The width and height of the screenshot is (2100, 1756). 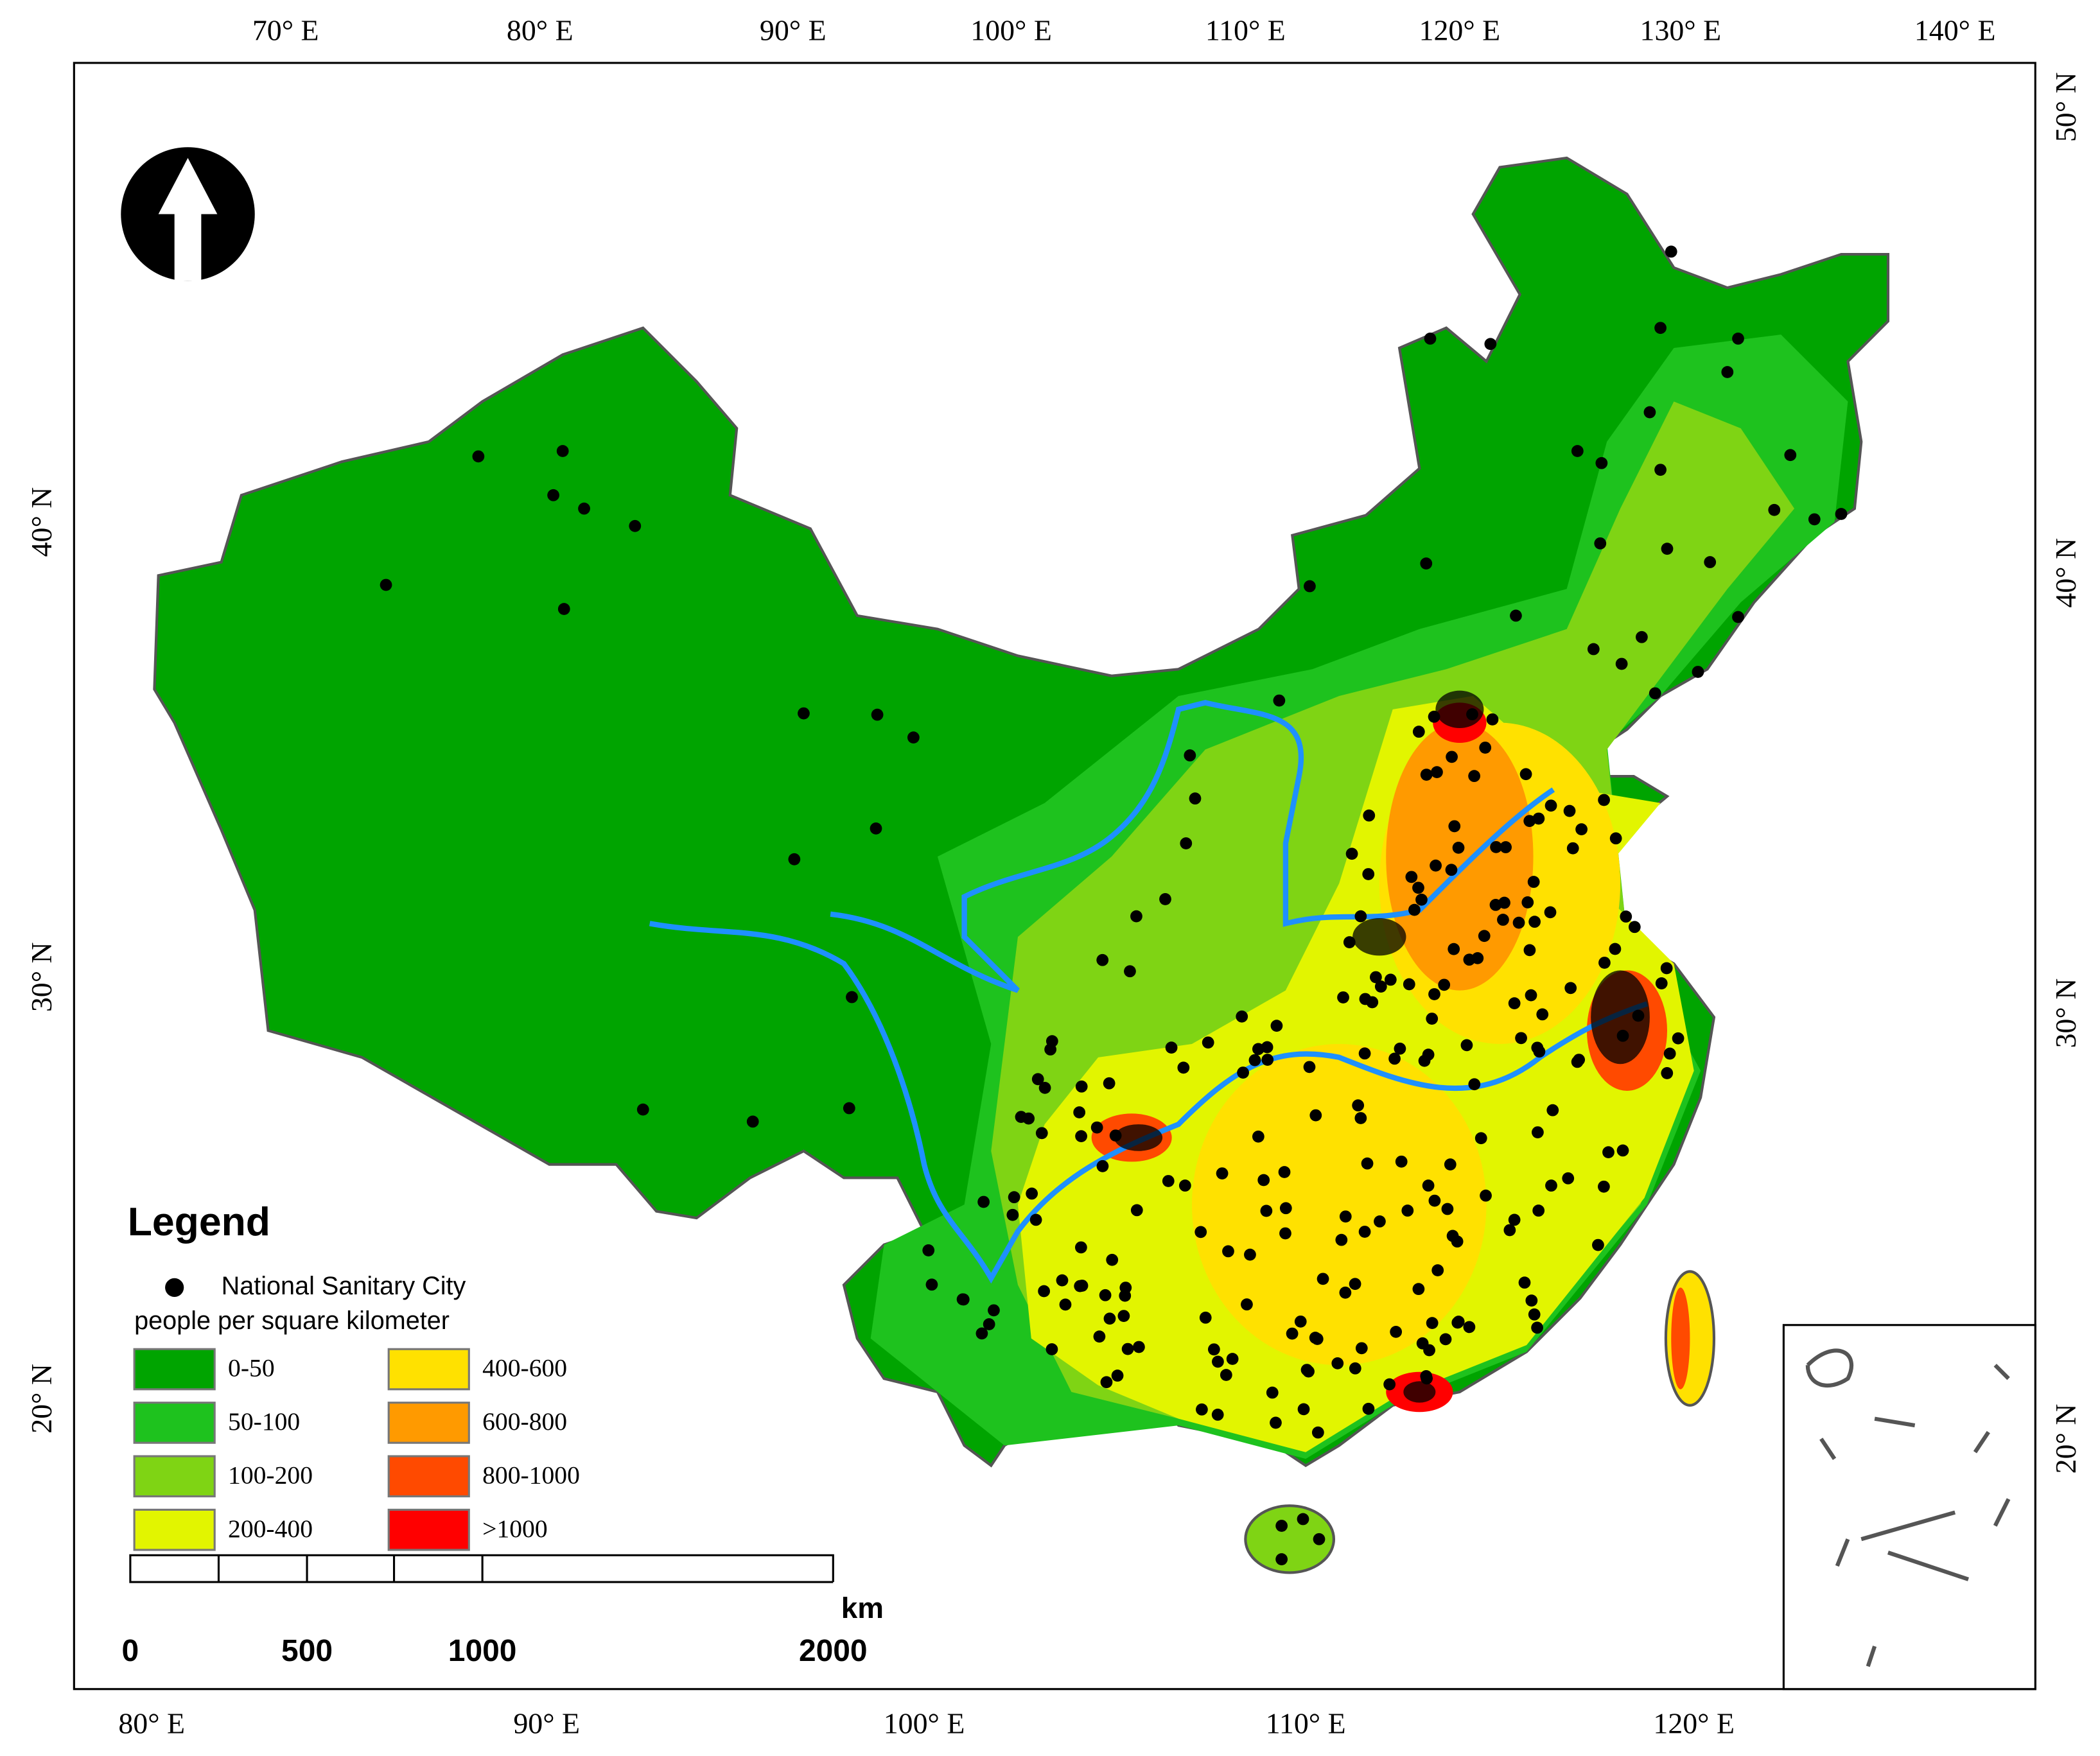 I want to click on right-lat-label: 30° N, so click(x=2065, y=1013).